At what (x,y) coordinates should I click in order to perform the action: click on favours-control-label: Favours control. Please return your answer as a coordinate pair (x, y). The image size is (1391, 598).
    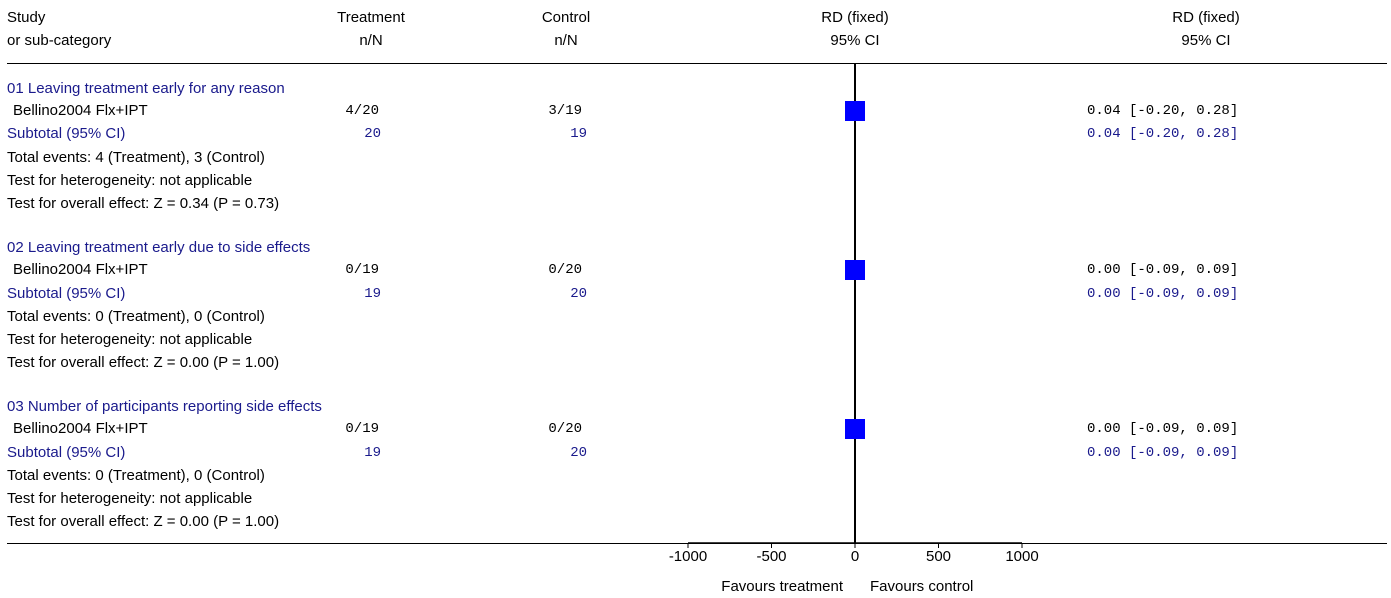
    Looking at the image, I should click on (922, 586).